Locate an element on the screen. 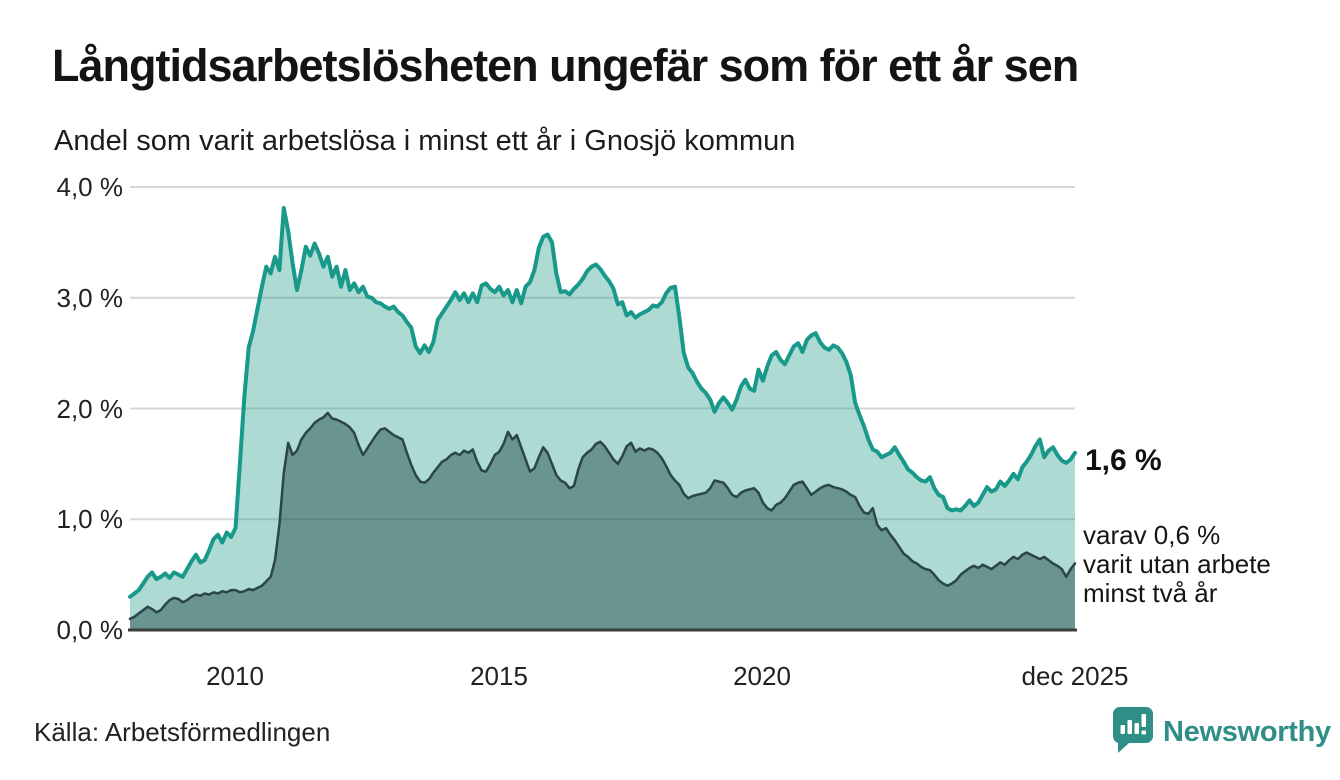 This screenshot has width=1340, height=780. x-axis-label-2015: 2015 is located at coordinates (499, 676).